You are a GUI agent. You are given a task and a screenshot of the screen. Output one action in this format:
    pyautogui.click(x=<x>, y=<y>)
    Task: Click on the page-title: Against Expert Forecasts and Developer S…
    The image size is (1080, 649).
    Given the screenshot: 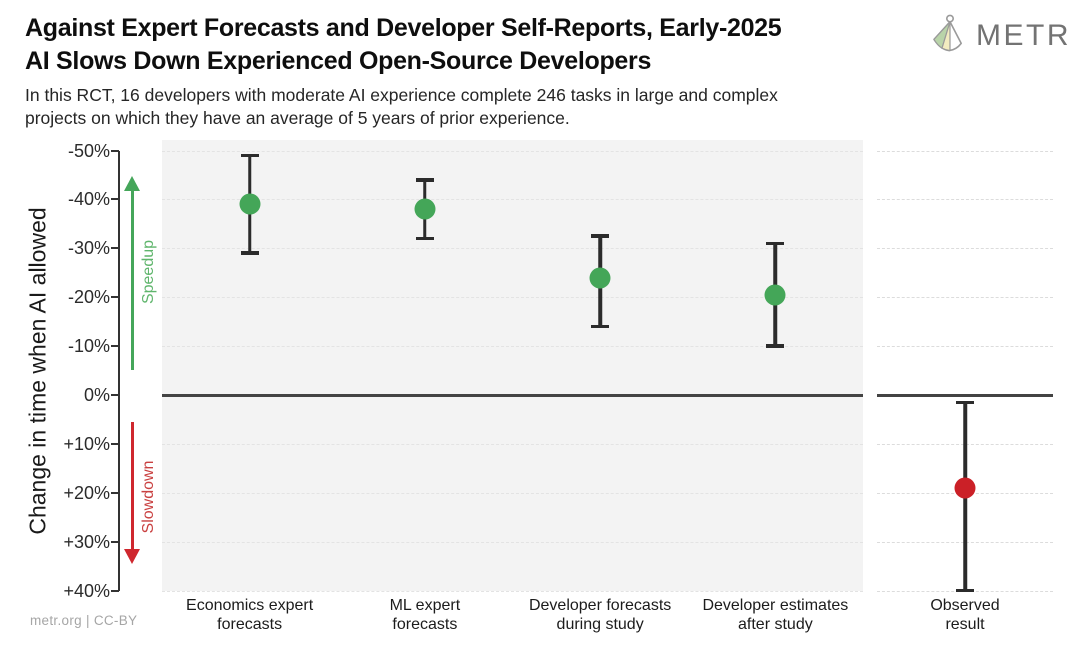 What is the action you would take?
    pyautogui.click(x=403, y=45)
    